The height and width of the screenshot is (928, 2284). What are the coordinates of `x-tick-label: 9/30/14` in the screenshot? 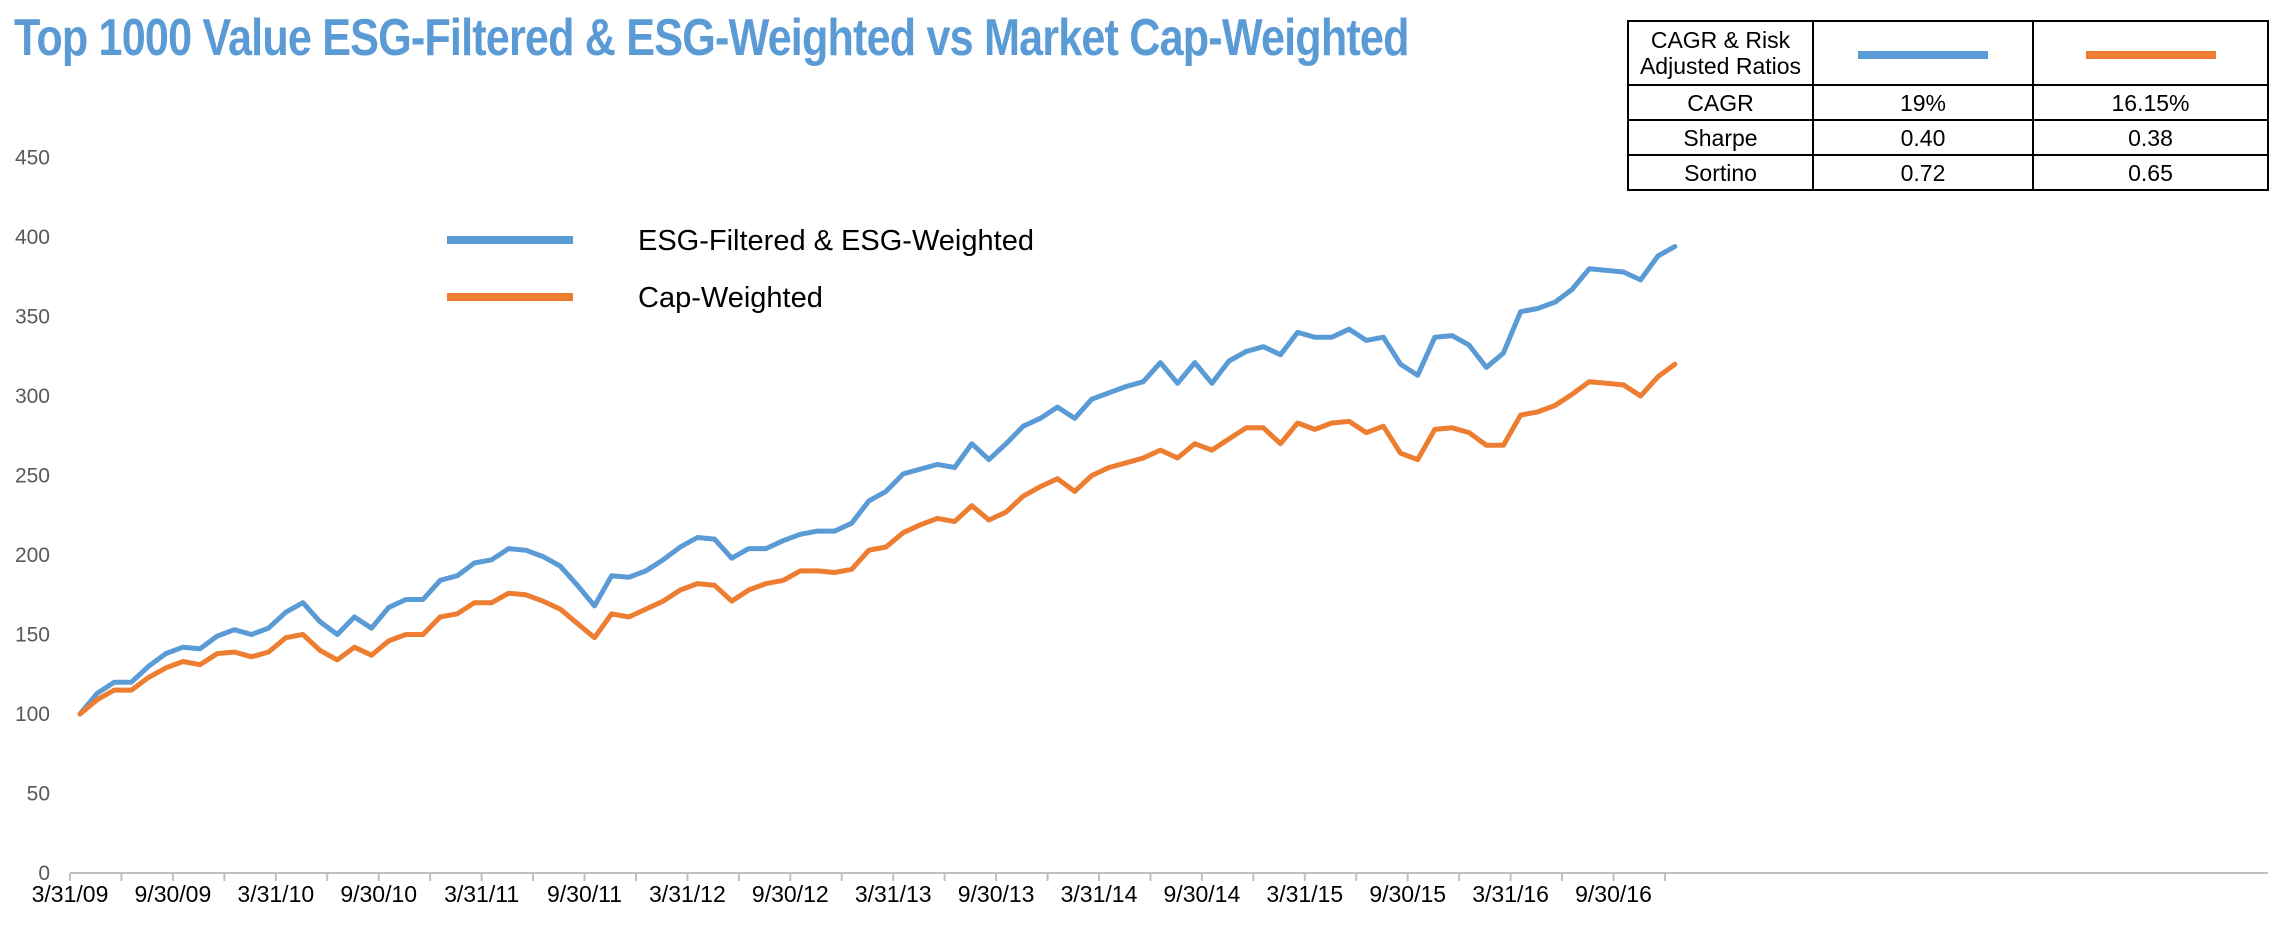 It's located at (1202, 894).